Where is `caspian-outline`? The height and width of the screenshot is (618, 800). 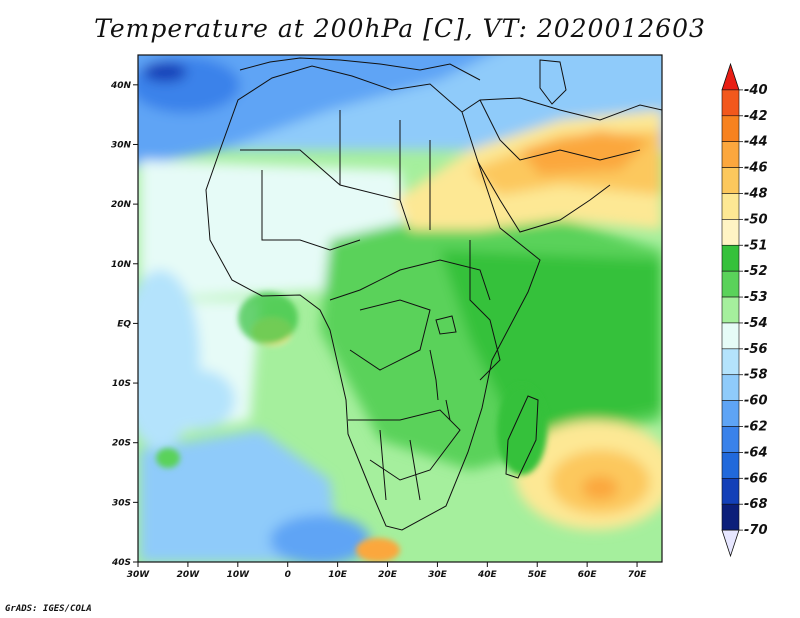
caspian-outline is located at coordinates (553, 82).